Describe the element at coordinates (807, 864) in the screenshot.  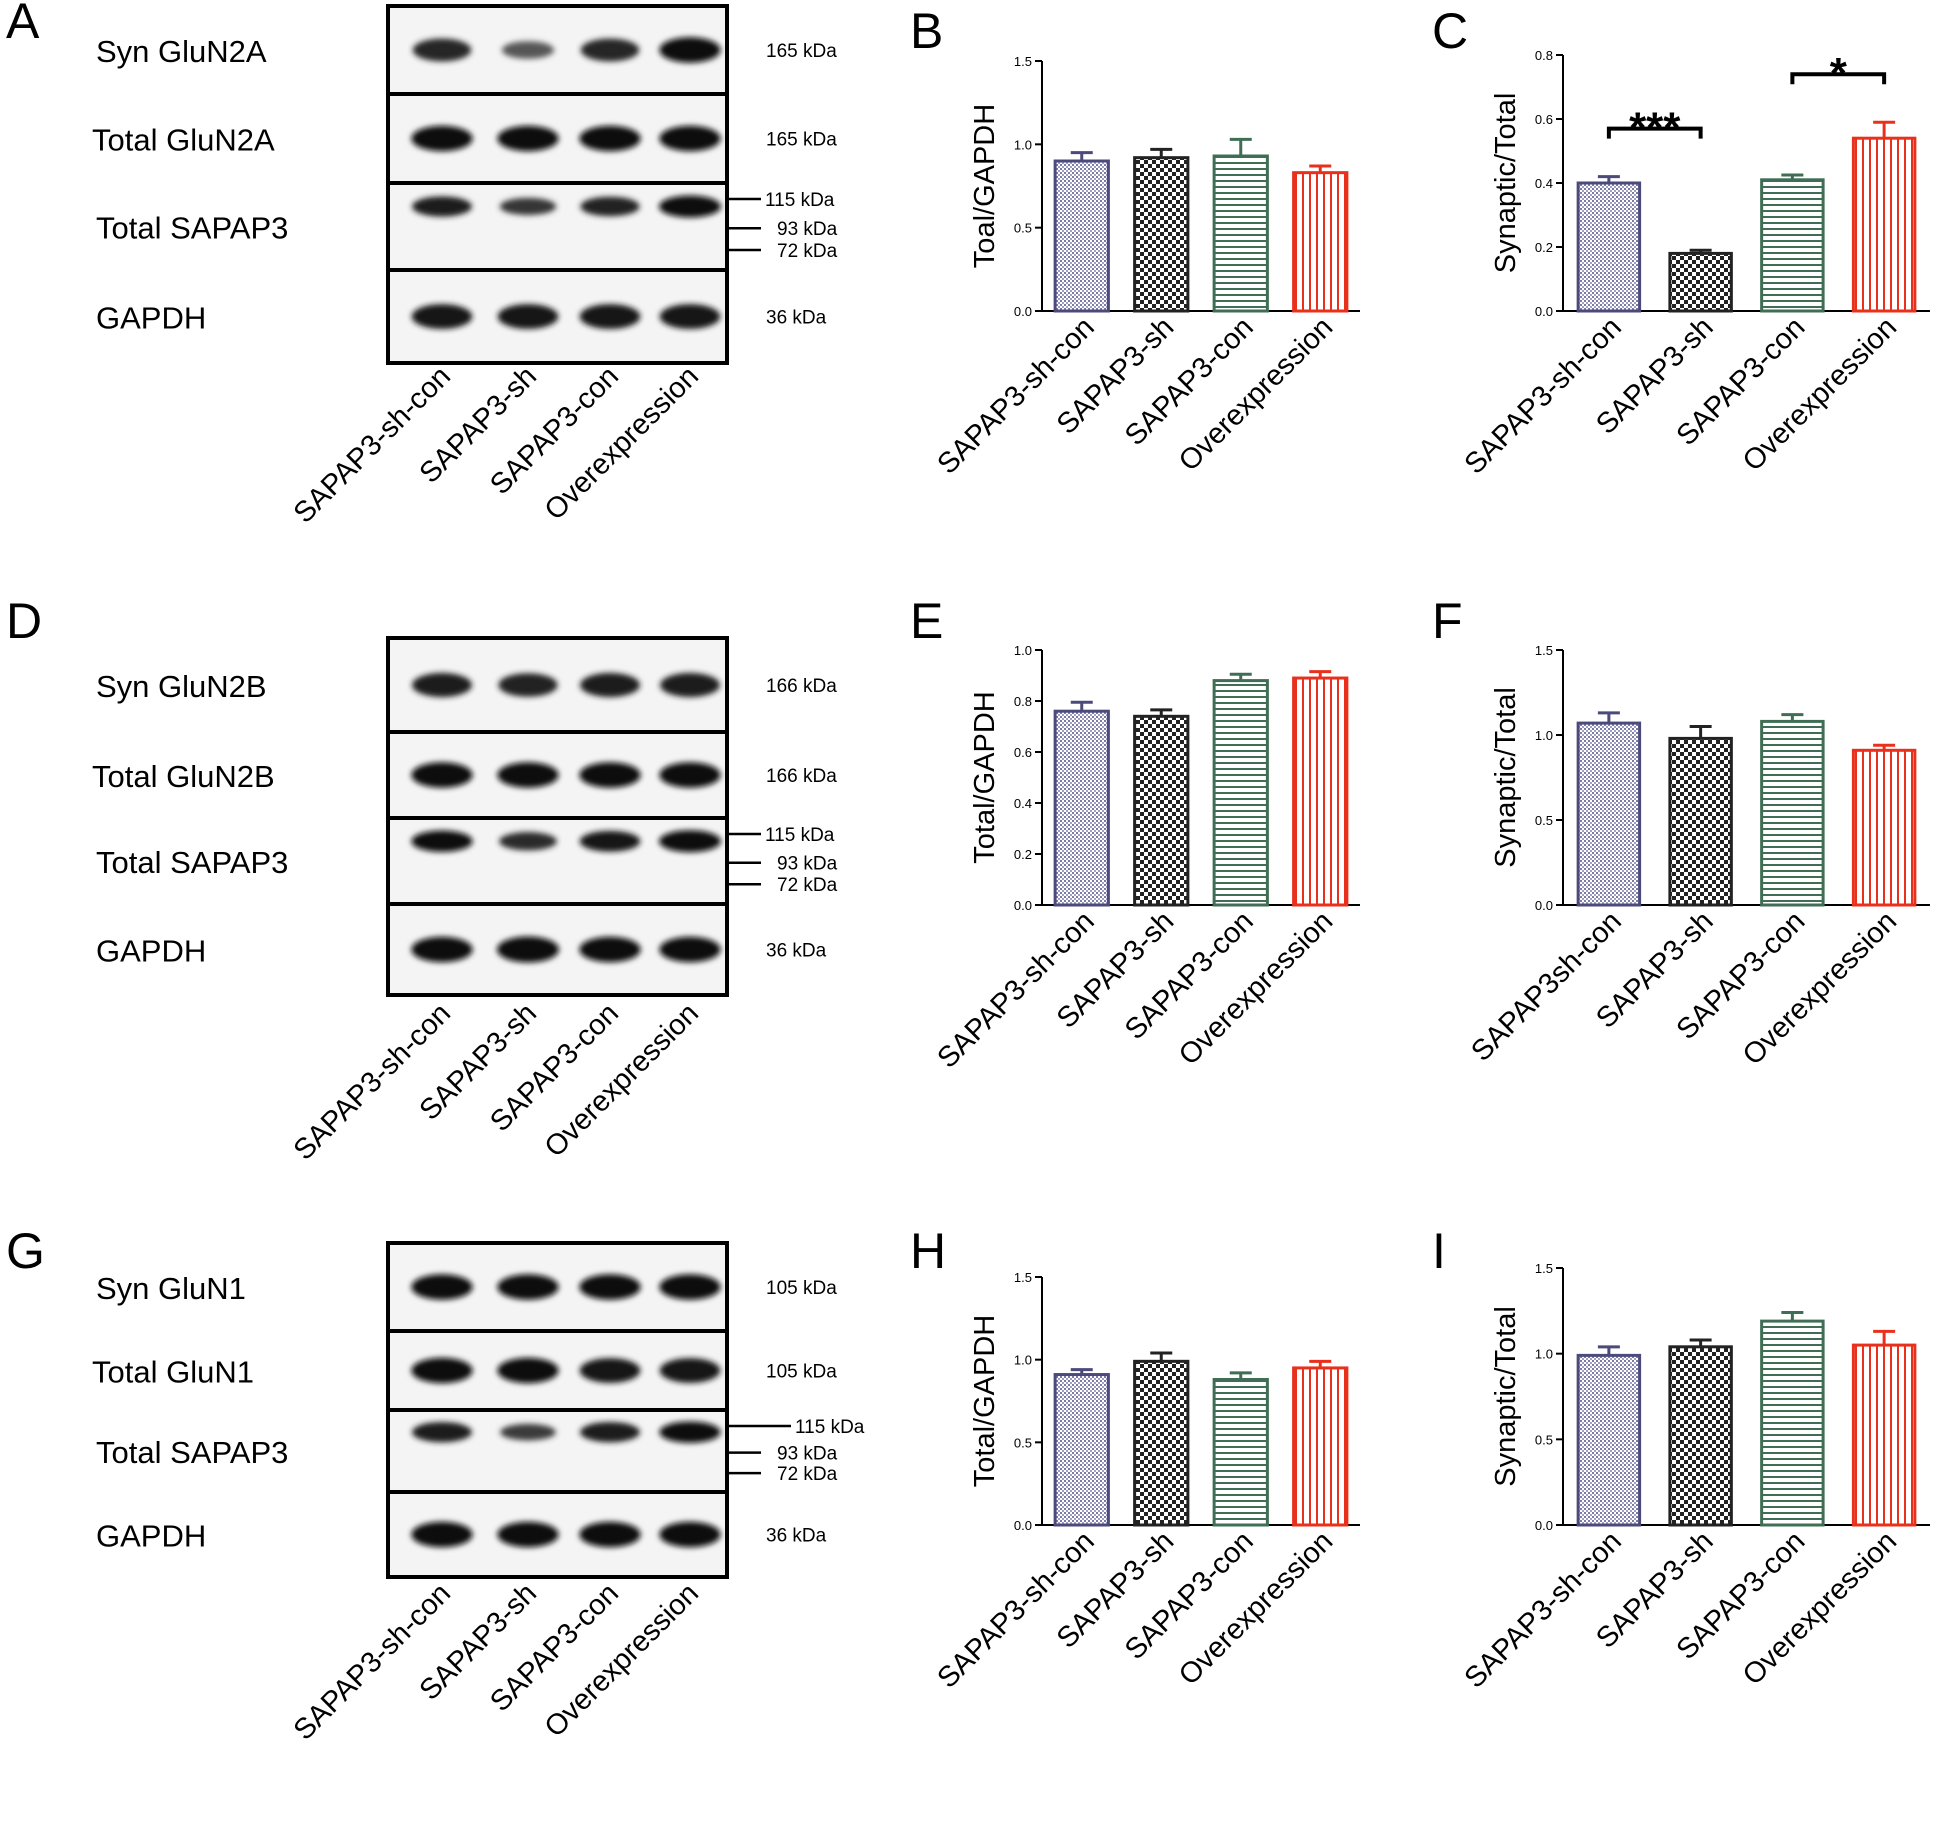
I see `marker-label: 93 kDa` at that location.